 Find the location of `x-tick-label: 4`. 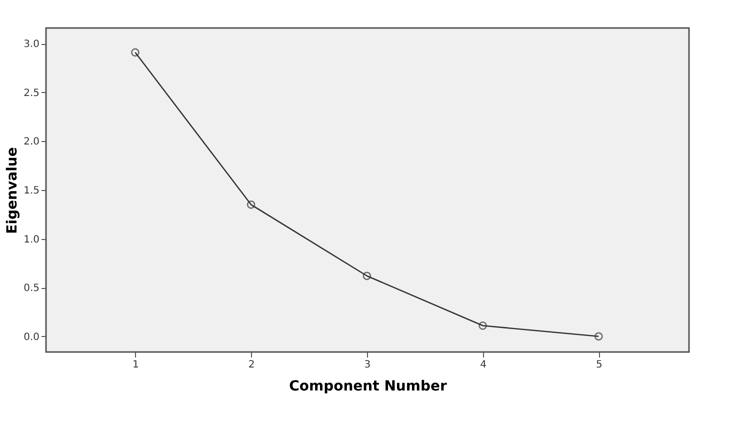

x-tick-label: 4 is located at coordinates (483, 365).